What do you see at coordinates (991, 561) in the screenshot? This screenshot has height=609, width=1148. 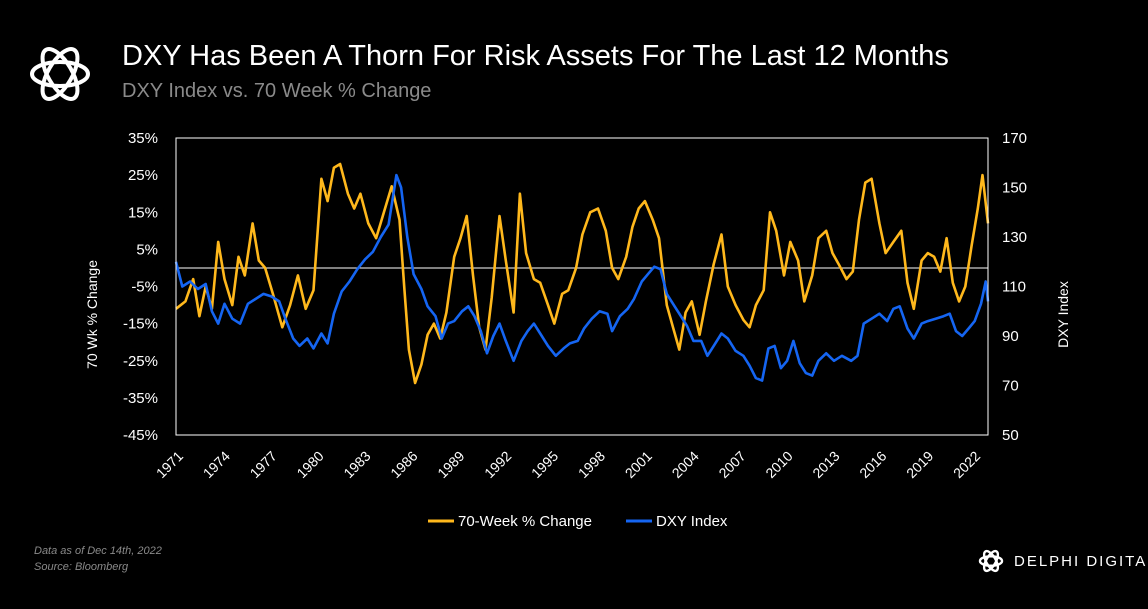 I see `delphi-knot-small-icon` at bounding box center [991, 561].